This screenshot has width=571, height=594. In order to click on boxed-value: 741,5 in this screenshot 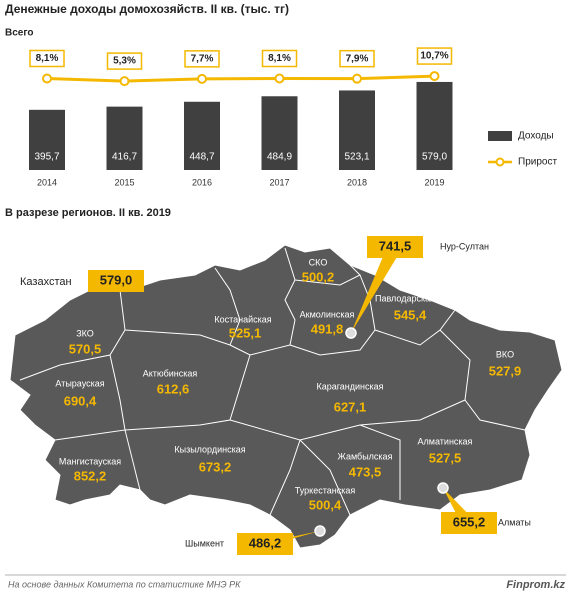, I will do `click(395, 245)`.